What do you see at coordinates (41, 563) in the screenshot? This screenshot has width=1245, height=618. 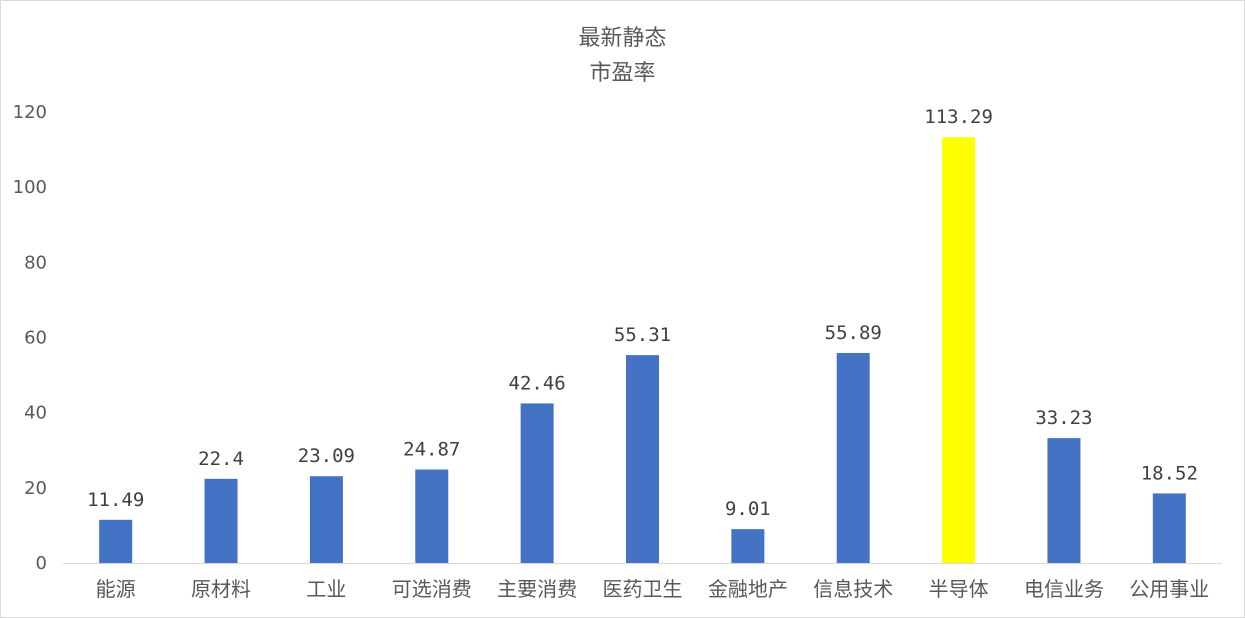 I see `y-tick-label: 0` at bounding box center [41, 563].